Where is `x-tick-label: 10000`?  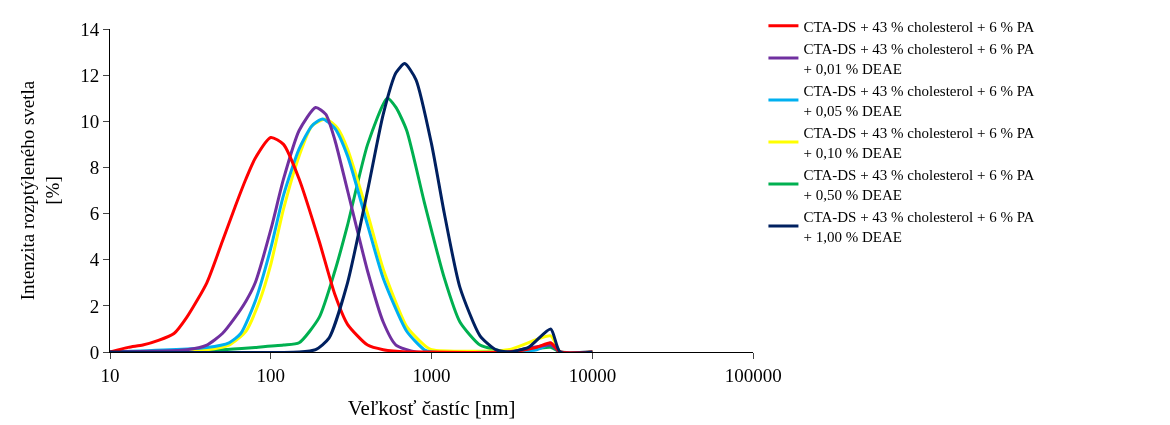
x-tick-label: 10000 is located at coordinates (592, 375).